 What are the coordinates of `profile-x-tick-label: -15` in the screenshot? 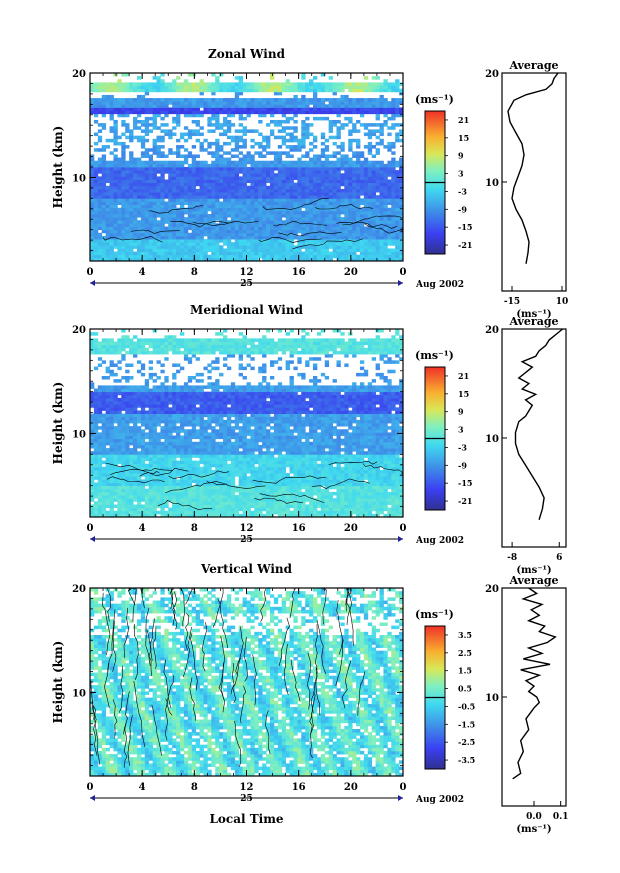 It's located at (512, 302).